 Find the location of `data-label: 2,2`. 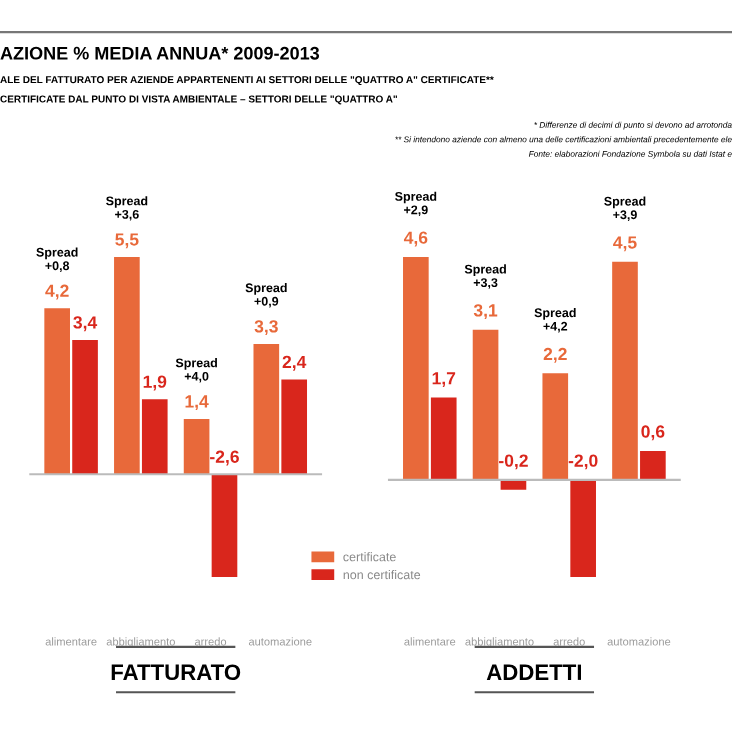

data-label: 2,2 is located at coordinates (555, 355).